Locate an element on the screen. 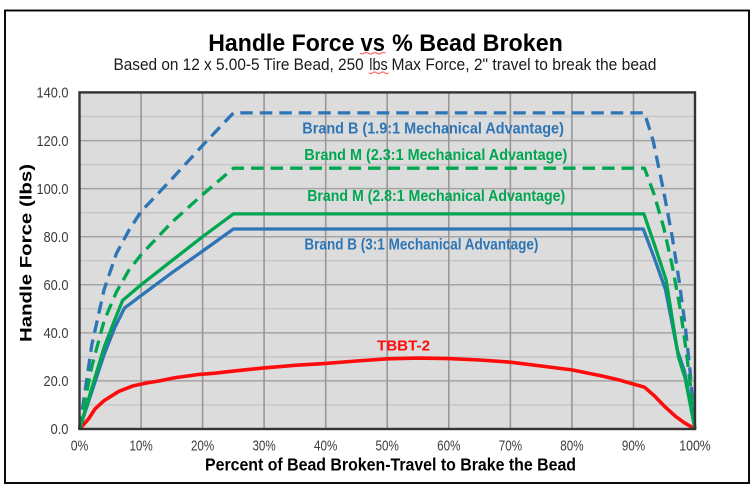  svg-text:Brand B (3:1 Mechanical Advan: Brand B (3:1 Mechanical Advantage) is located at coordinates (421, 244).